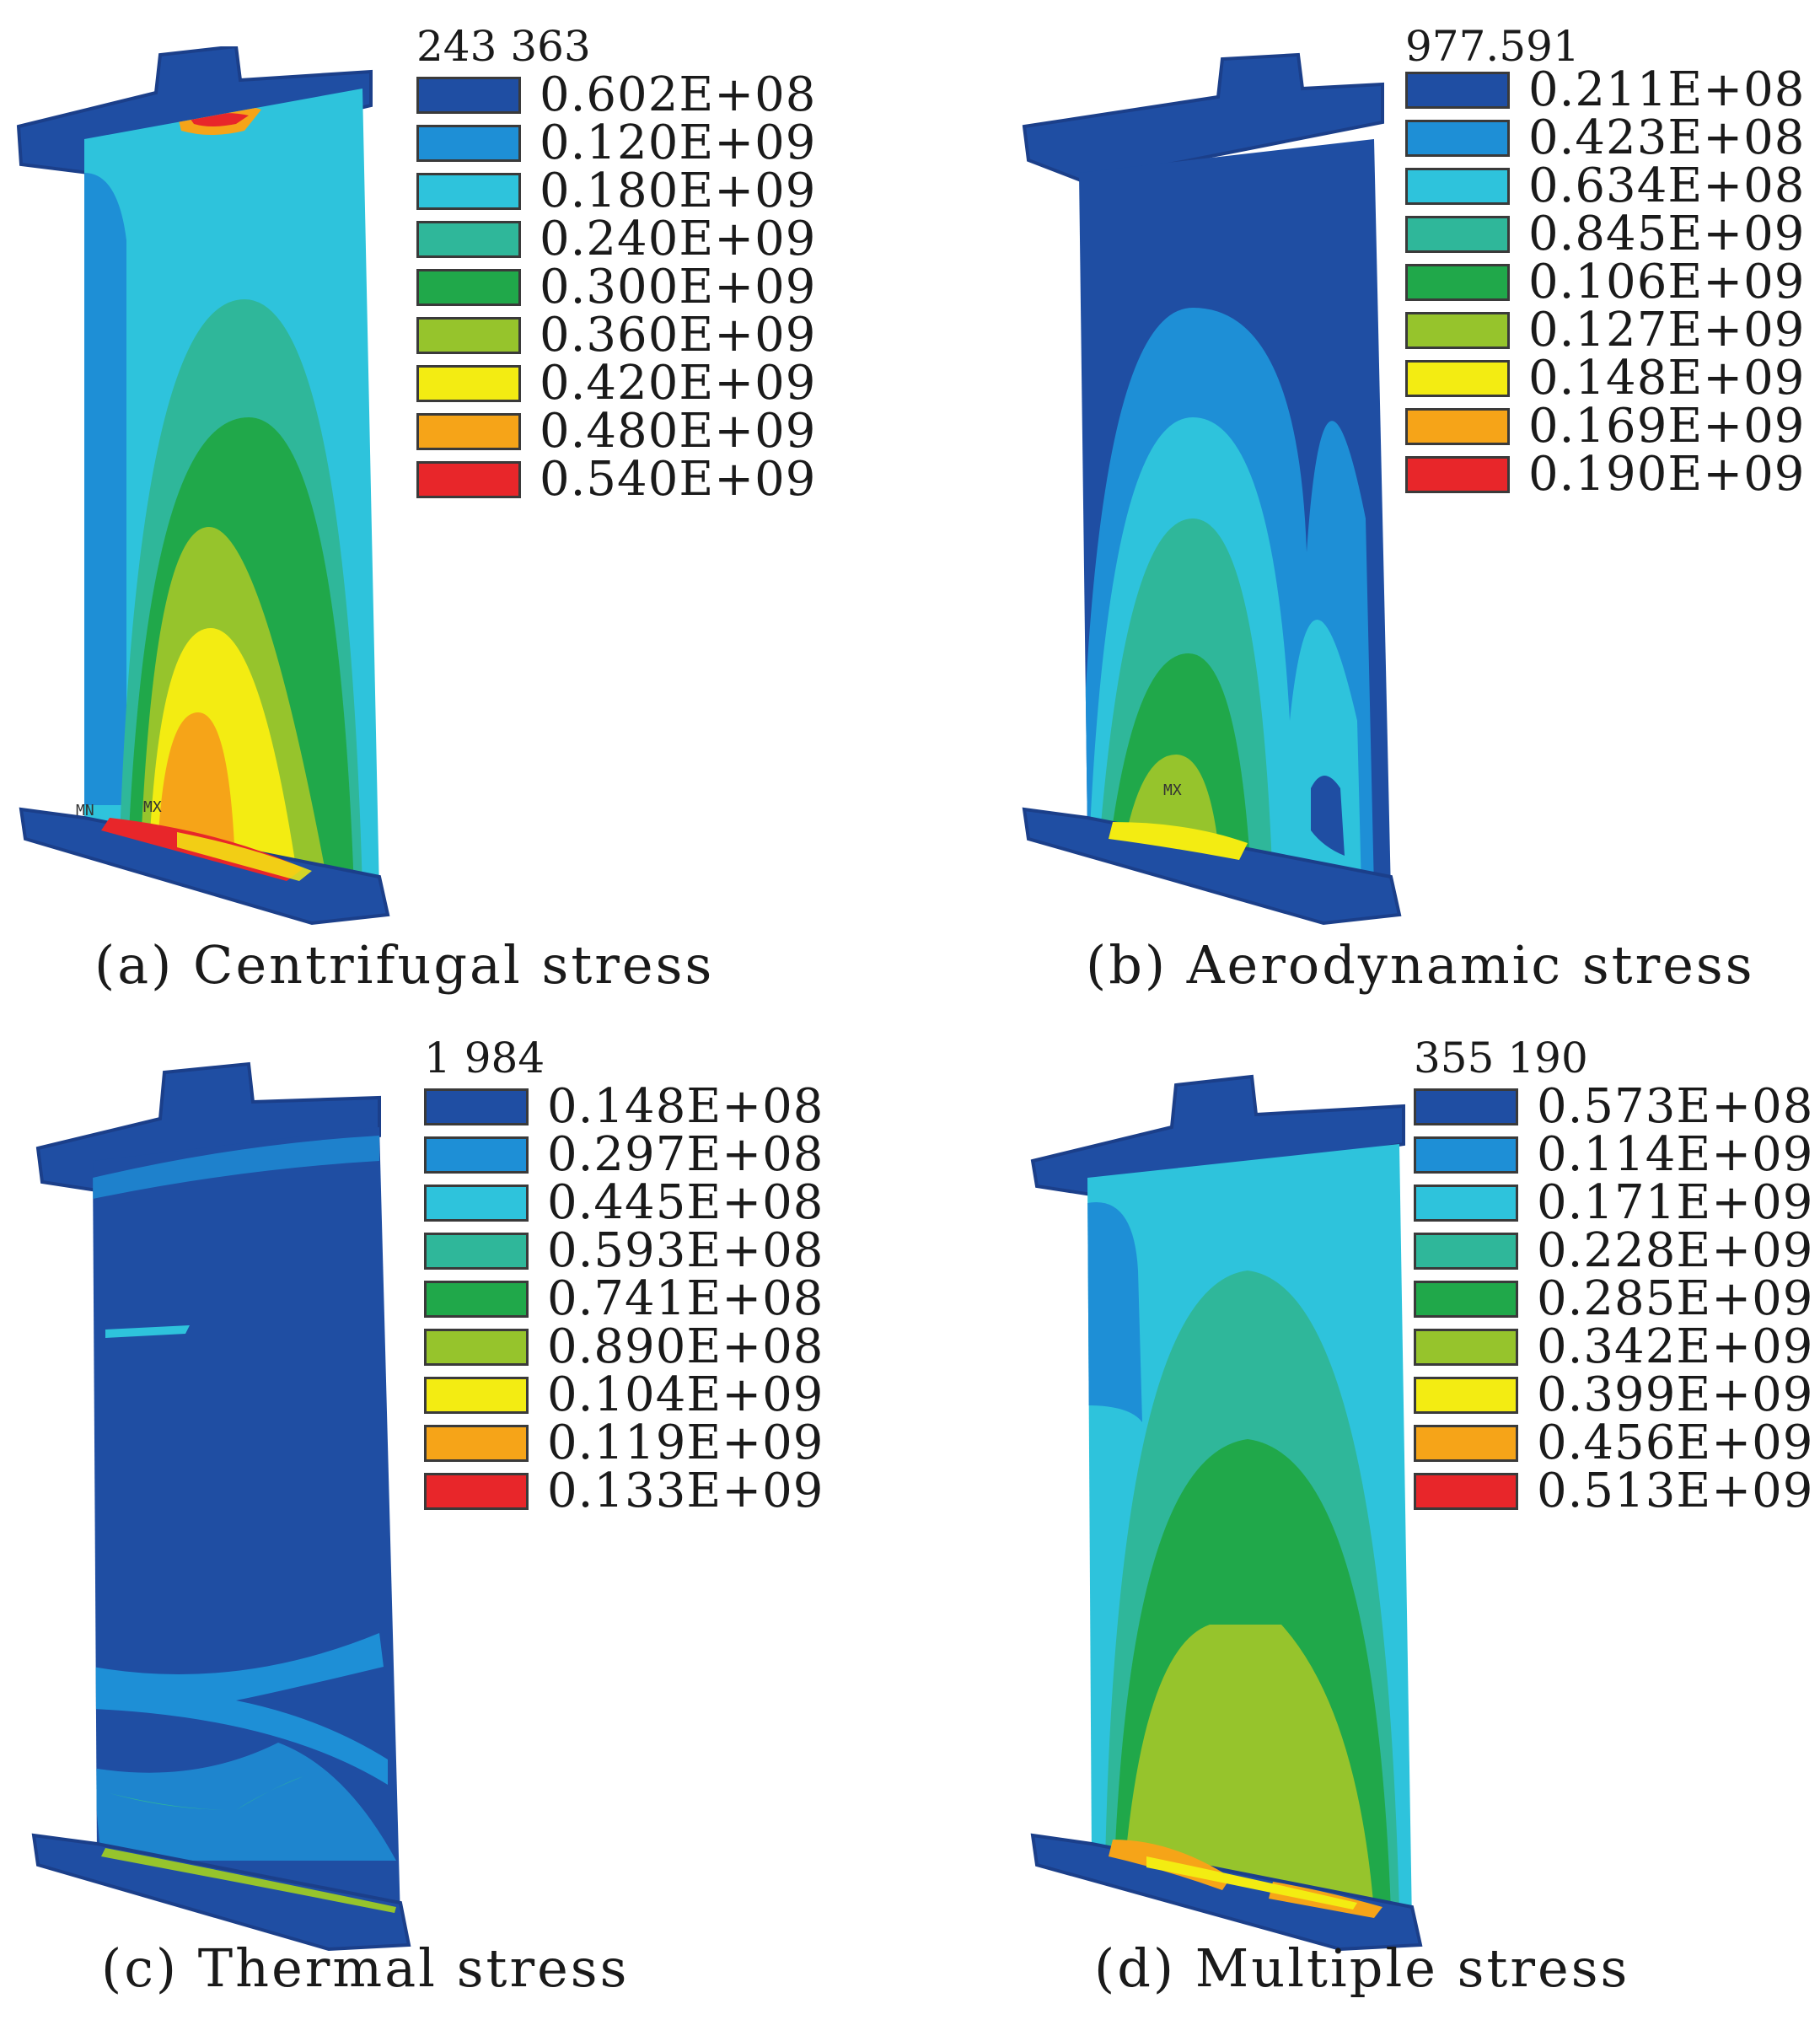 The image size is (1820, 2036). I want to click on caption-b: (b) Aerodynamic stress, so click(1421, 965).